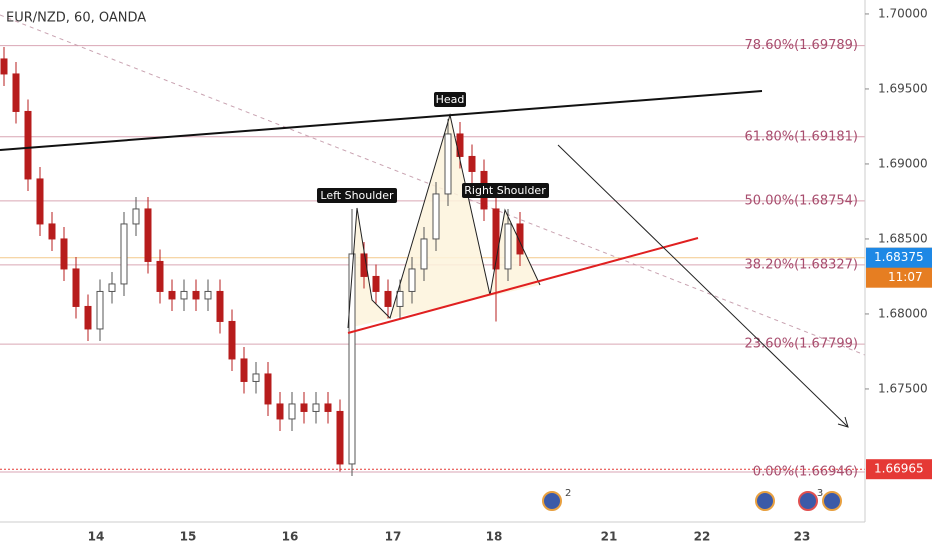  Describe the element at coordinates (801, 344) in the screenshot. I see `fib-label: 23.60%(1.67799)` at that location.